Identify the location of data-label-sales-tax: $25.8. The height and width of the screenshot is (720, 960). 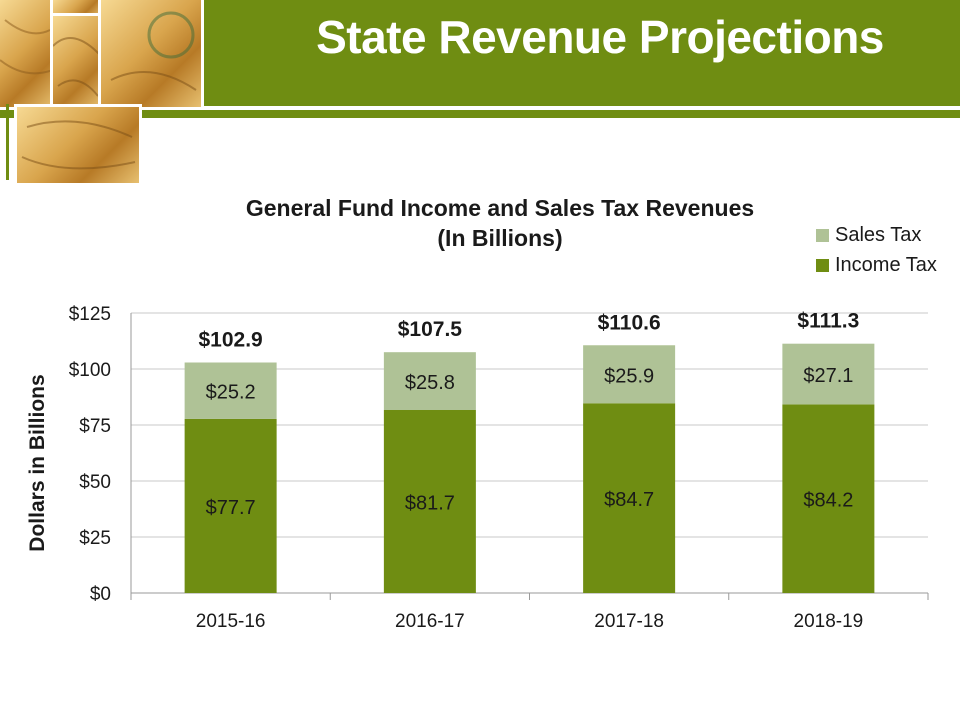
(430, 383).